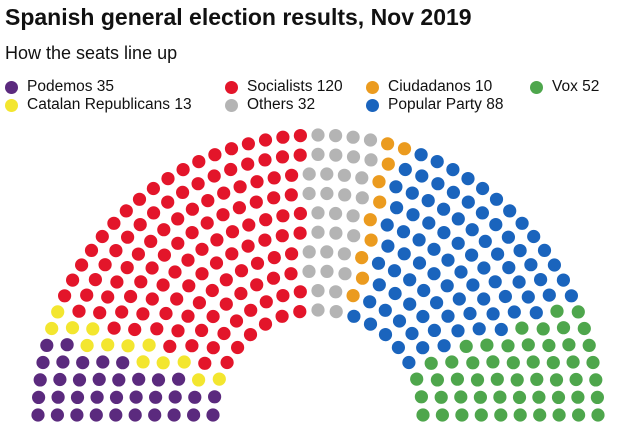  What do you see at coordinates (564, 87) in the screenshot?
I see `legend-item-vox: Vox 52` at bounding box center [564, 87].